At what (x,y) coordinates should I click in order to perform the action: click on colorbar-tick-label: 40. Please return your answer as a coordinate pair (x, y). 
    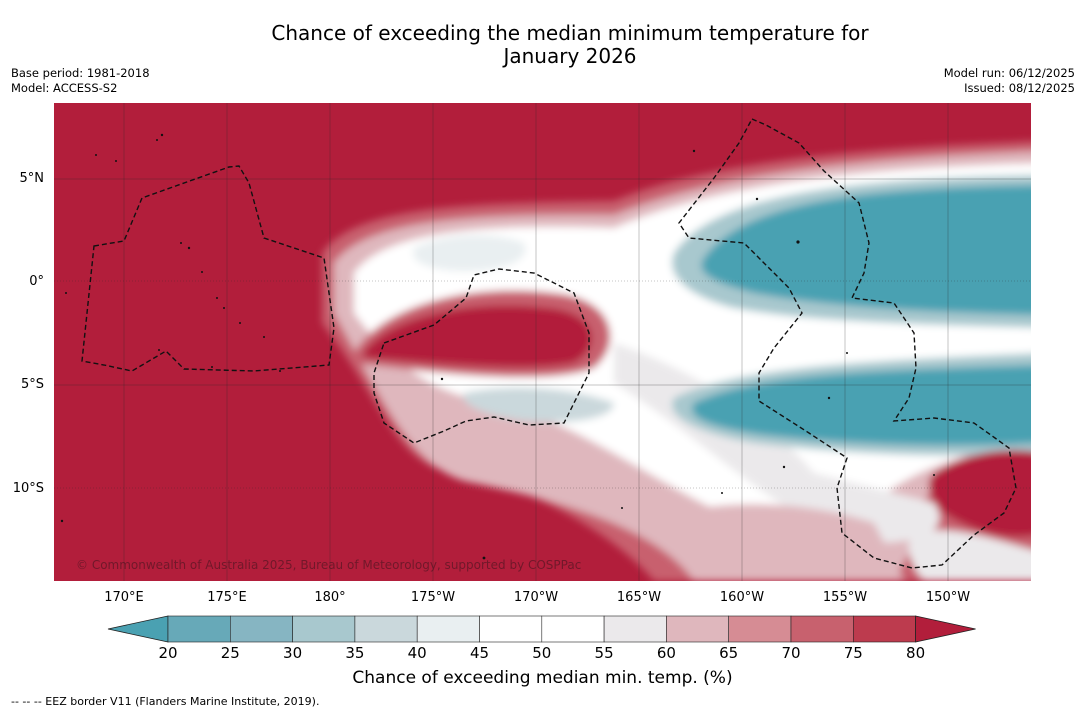
    Looking at the image, I should click on (417, 653).